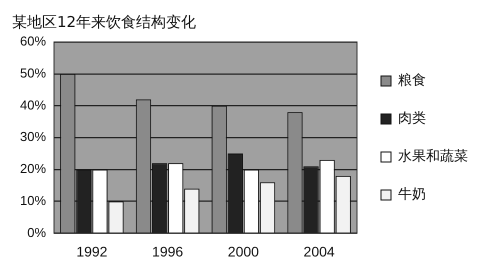  What do you see at coordinates (36, 232) in the screenshot?
I see `y-tick-label: 0%` at bounding box center [36, 232].